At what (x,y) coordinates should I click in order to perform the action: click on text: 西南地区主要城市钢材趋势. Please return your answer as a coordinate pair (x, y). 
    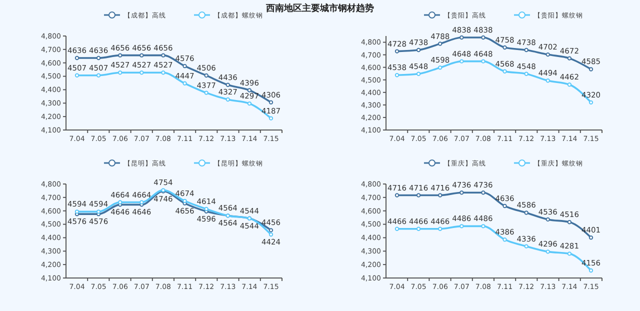
    Looking at the image, I should click on (319, 8).